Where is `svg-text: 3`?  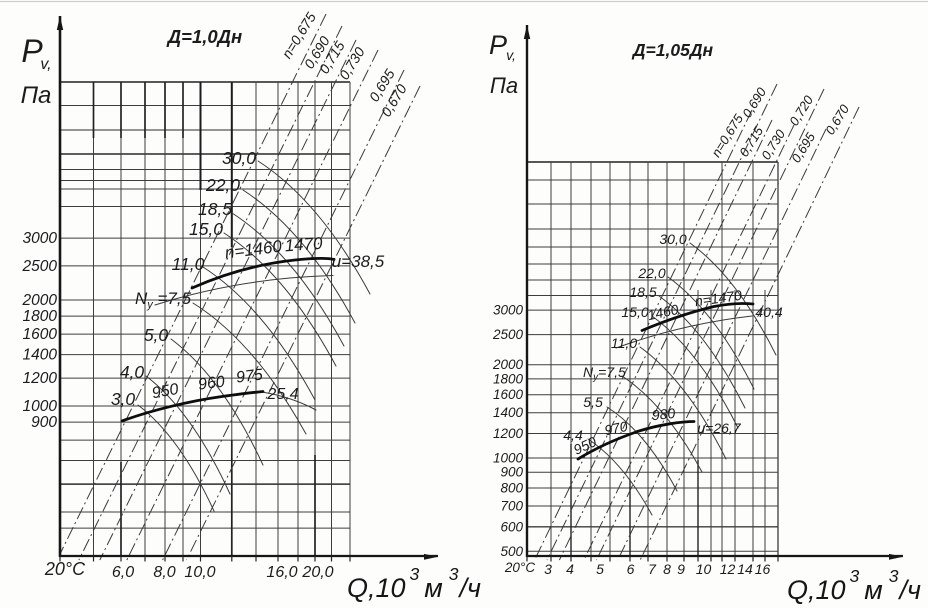
svg-text: 3 is located at coordinates (548, 569).